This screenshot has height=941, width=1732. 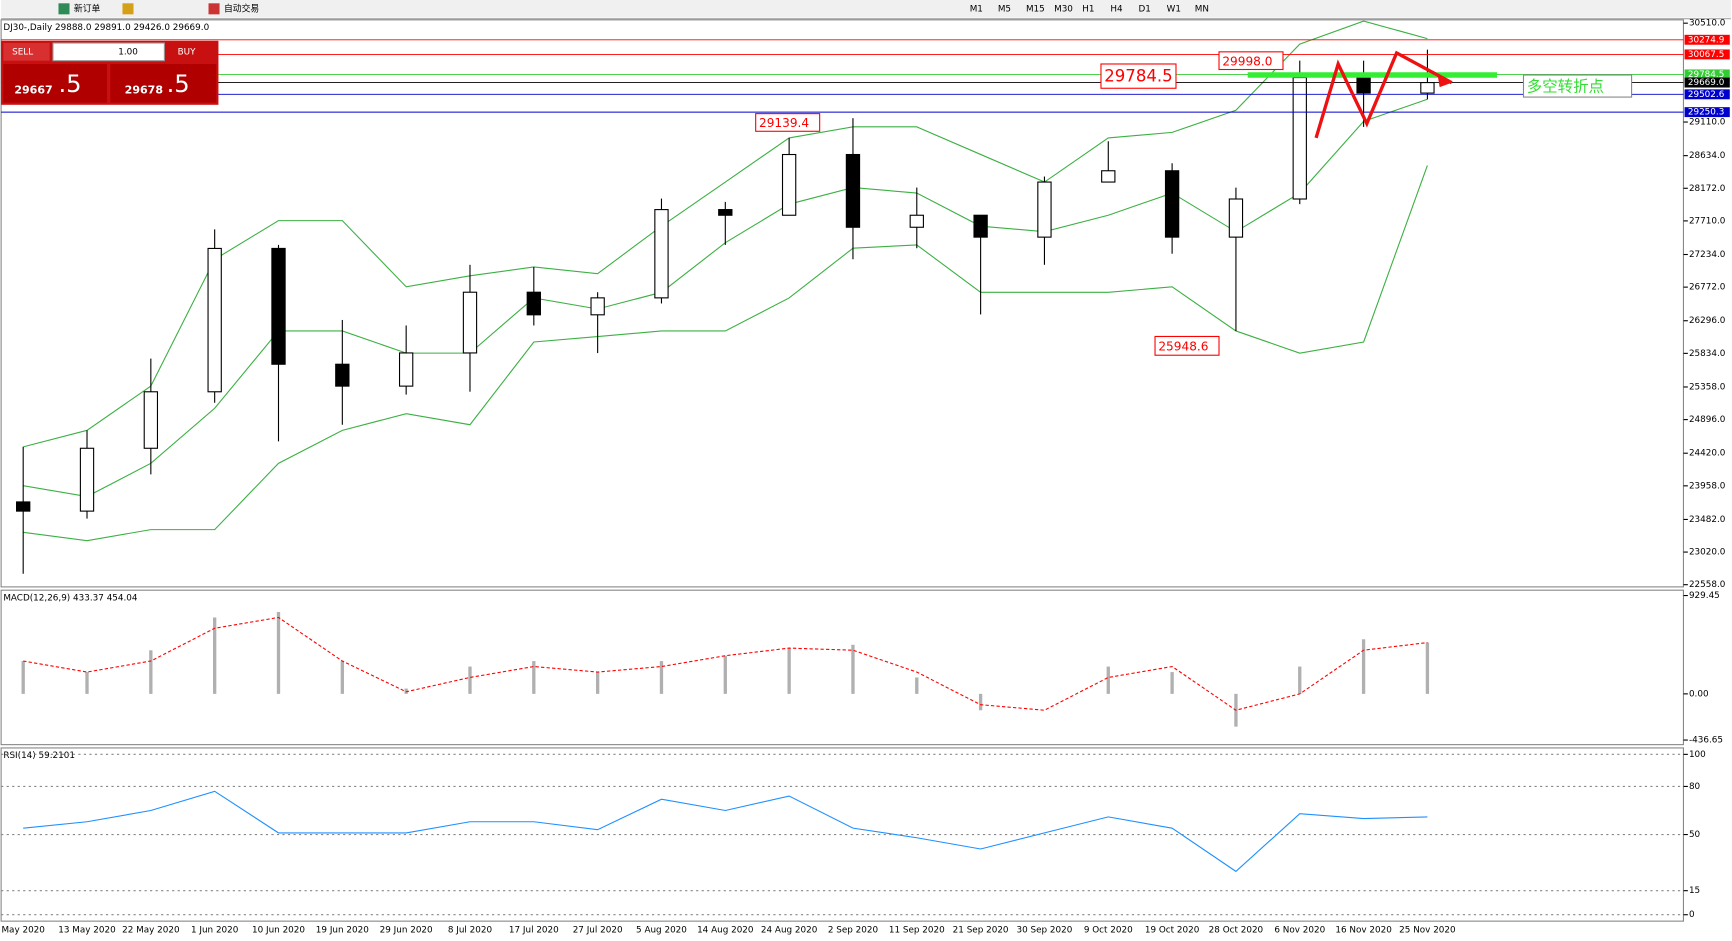 I want to click on y-tick-label: 0, so click(x=1692, y=915).